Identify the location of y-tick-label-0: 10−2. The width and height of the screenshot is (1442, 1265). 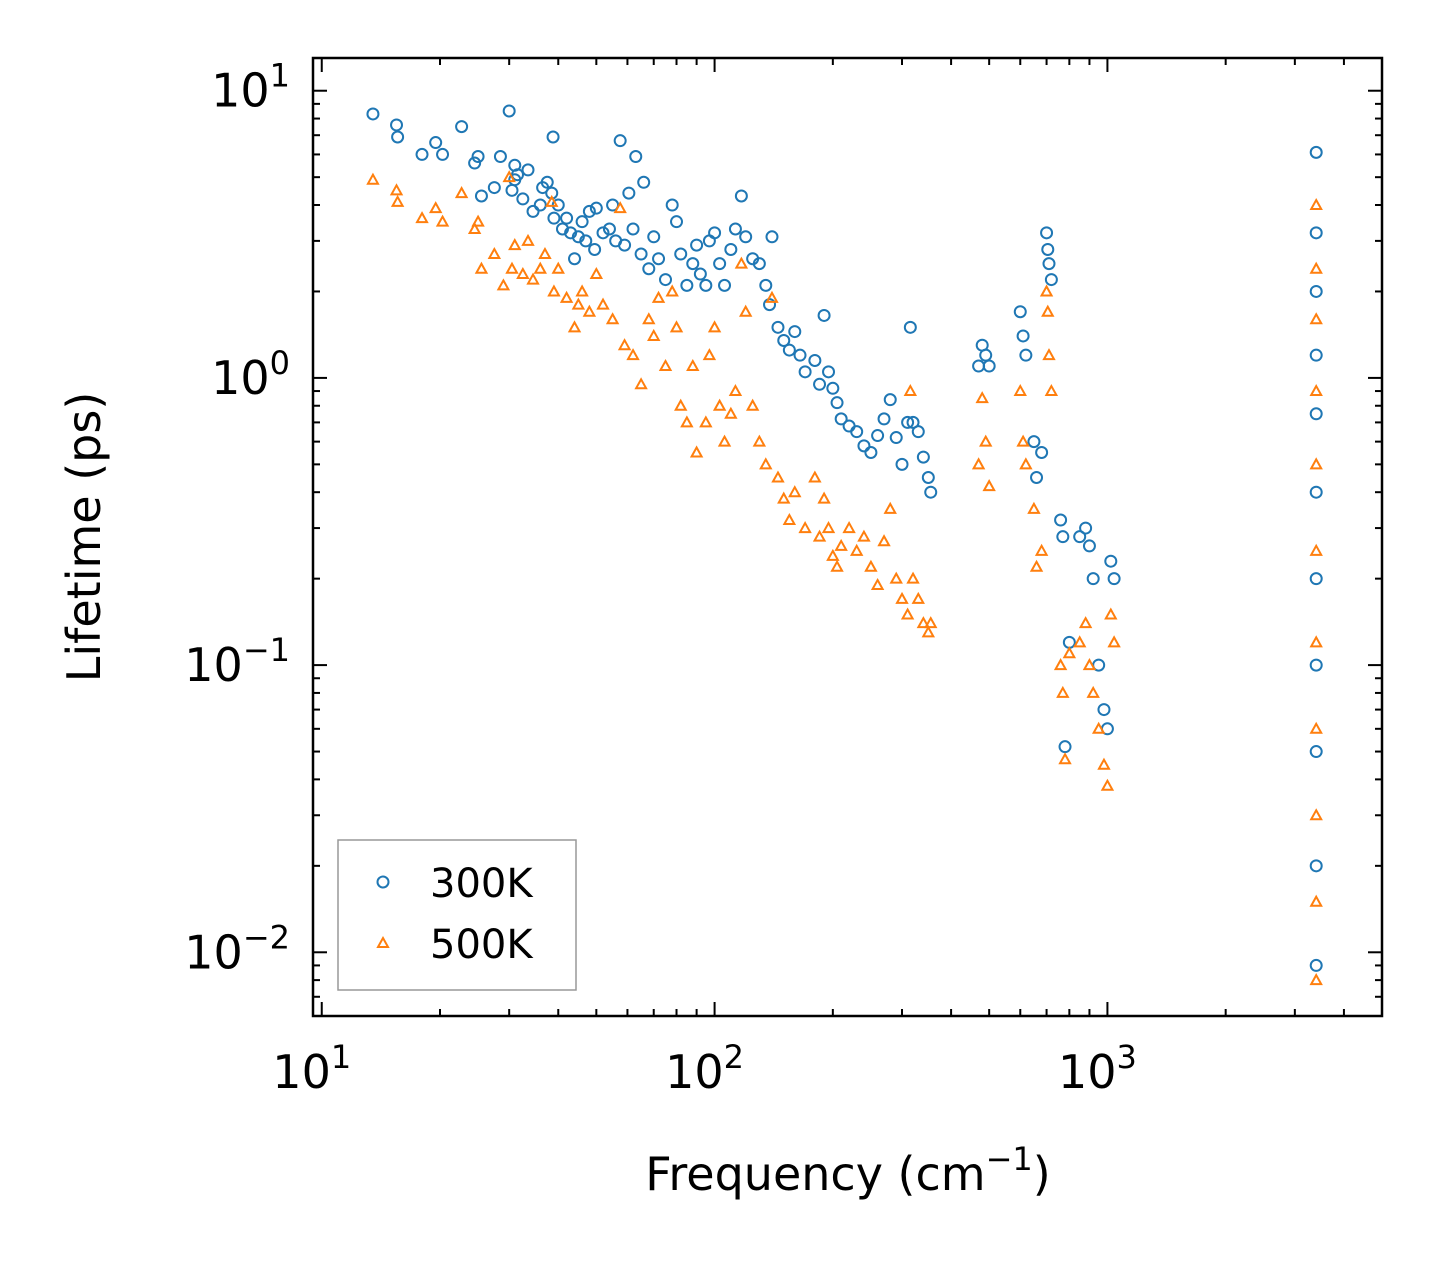
(237, 948).